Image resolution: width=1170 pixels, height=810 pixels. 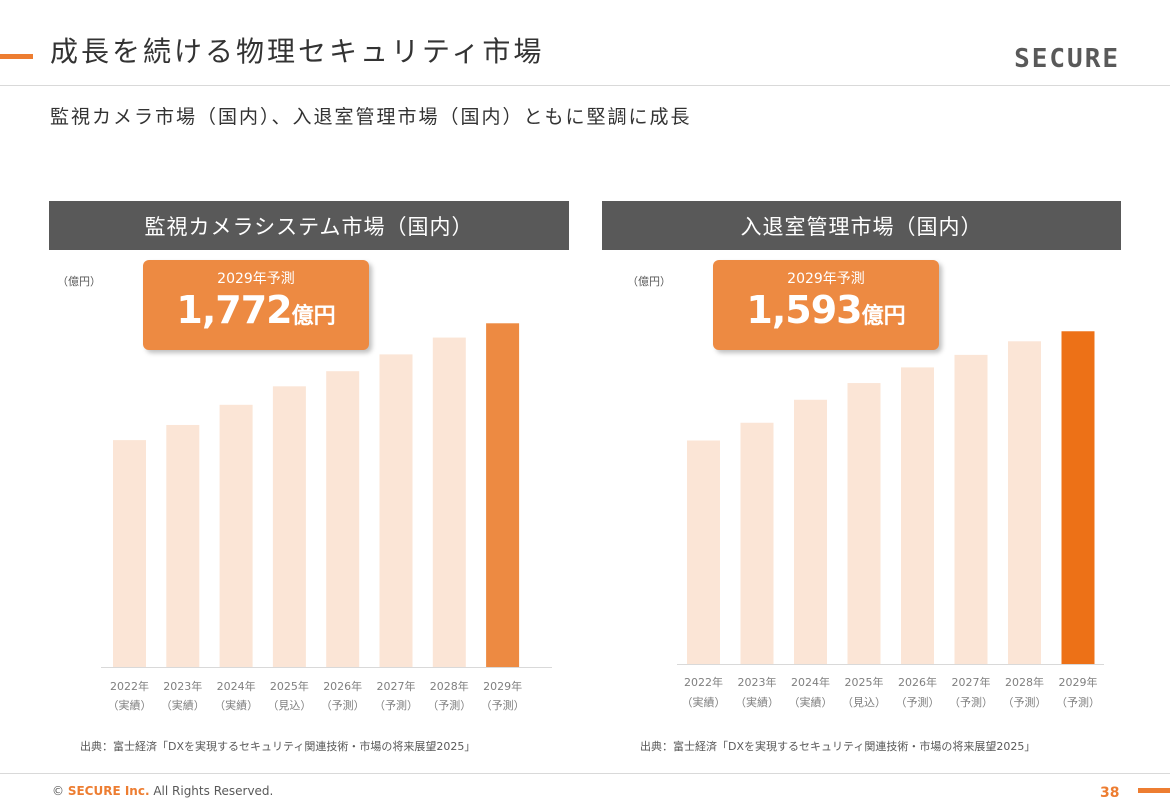 What do you see at coordinates (16, 56) in the screenshot?
I see `title-accent-bar` at bounding box center [16, 56].